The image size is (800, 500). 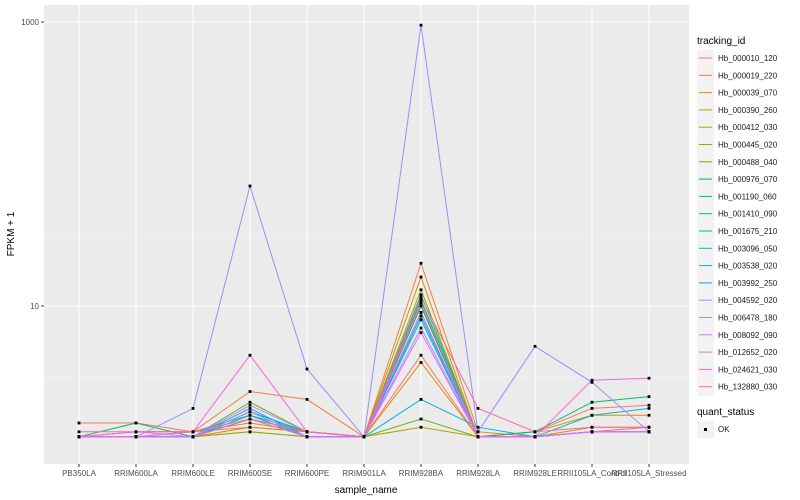 What do you see at coordinates (648, 473) in the screenshot?
I see `x-tick-label: RRII105LA_Stressed` at bounding box center [648, 473].